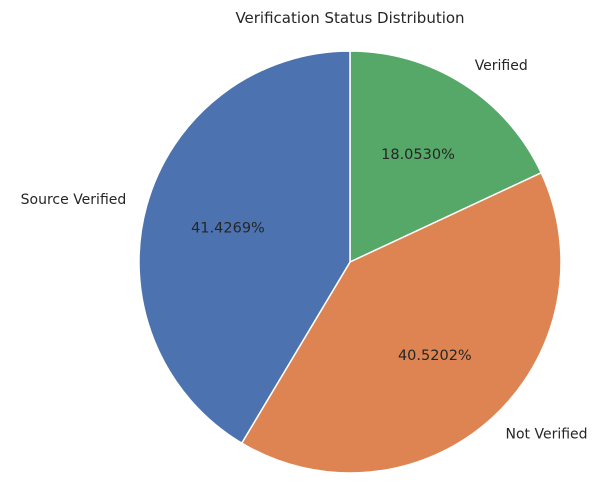 This screenshot has height=504, width=605. What do you see at coordinates (349, 18) in the screenshot?
I see `chart-title: Verification Status Distribution` at bounding box center [349, 18].